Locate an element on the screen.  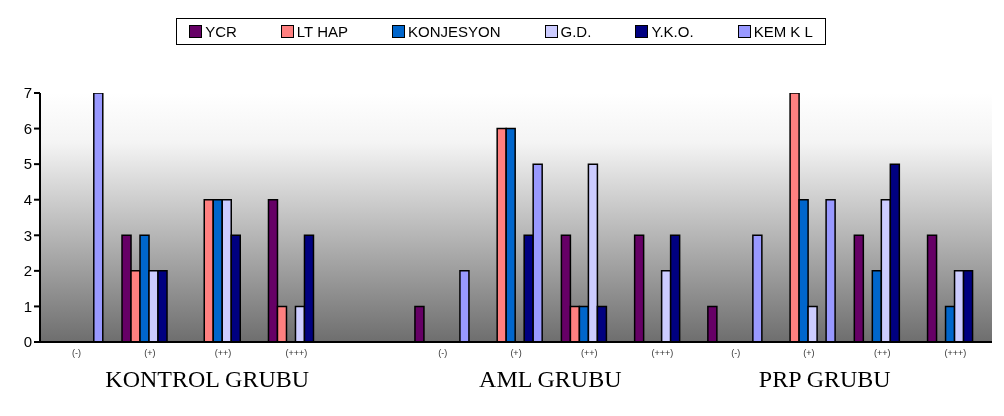
legend-label: YCR is located at coordinates (221, 31).